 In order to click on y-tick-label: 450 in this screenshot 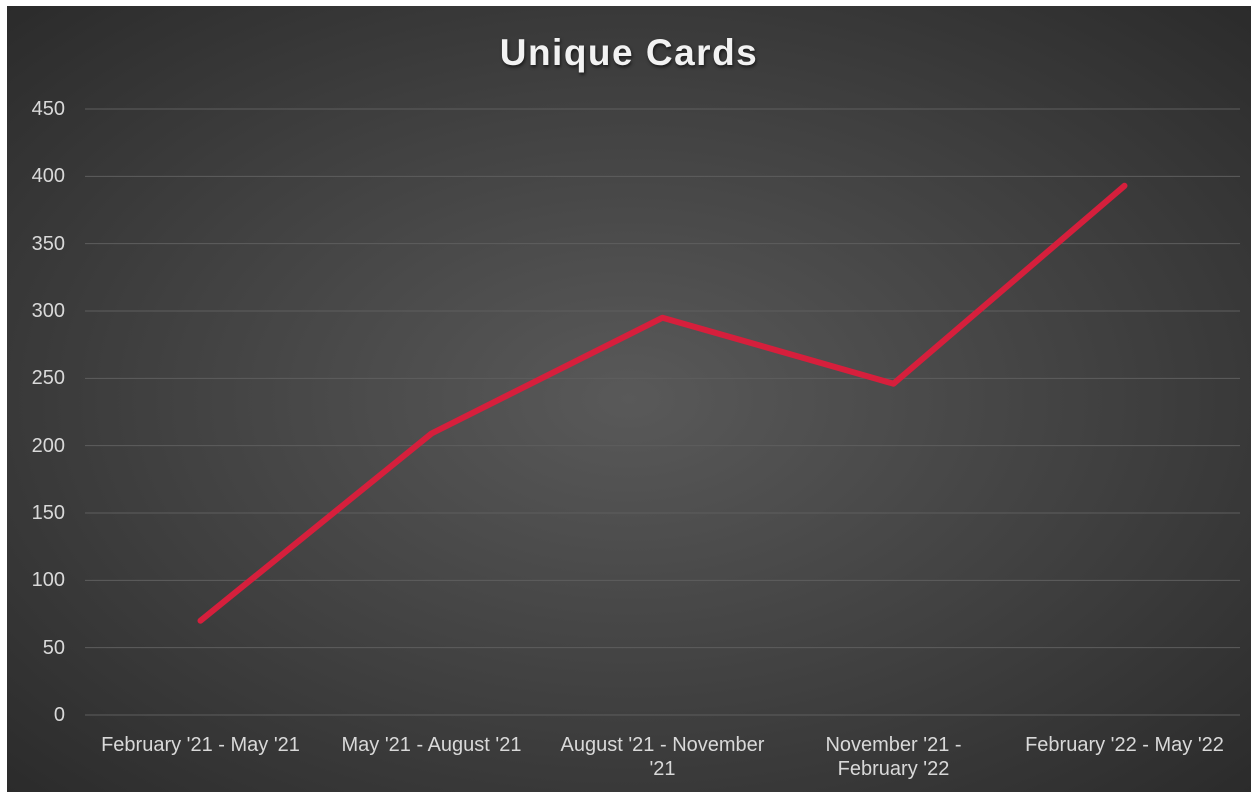, I will do `click(48, 109)`.